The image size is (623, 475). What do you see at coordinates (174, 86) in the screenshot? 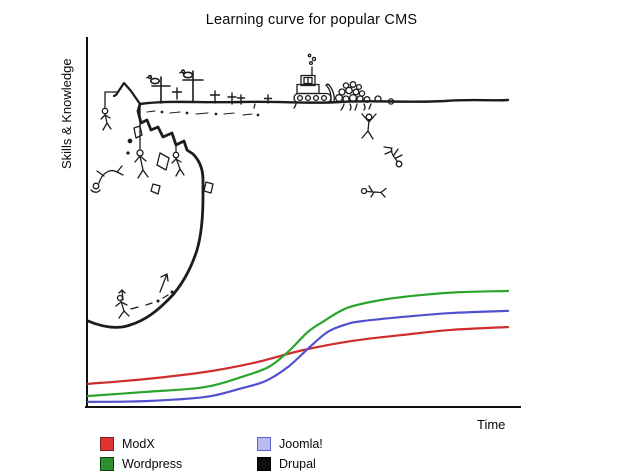
I see `vulture-crosses` at bounding box center [174, 86].